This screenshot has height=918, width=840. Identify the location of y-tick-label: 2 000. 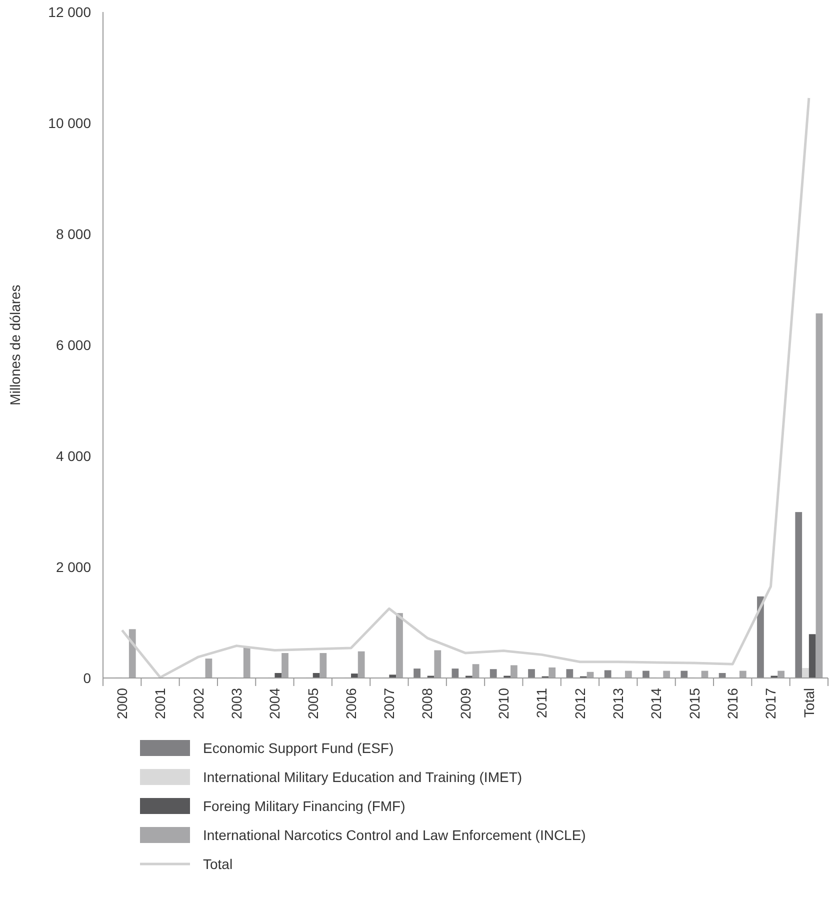
(74, 566).